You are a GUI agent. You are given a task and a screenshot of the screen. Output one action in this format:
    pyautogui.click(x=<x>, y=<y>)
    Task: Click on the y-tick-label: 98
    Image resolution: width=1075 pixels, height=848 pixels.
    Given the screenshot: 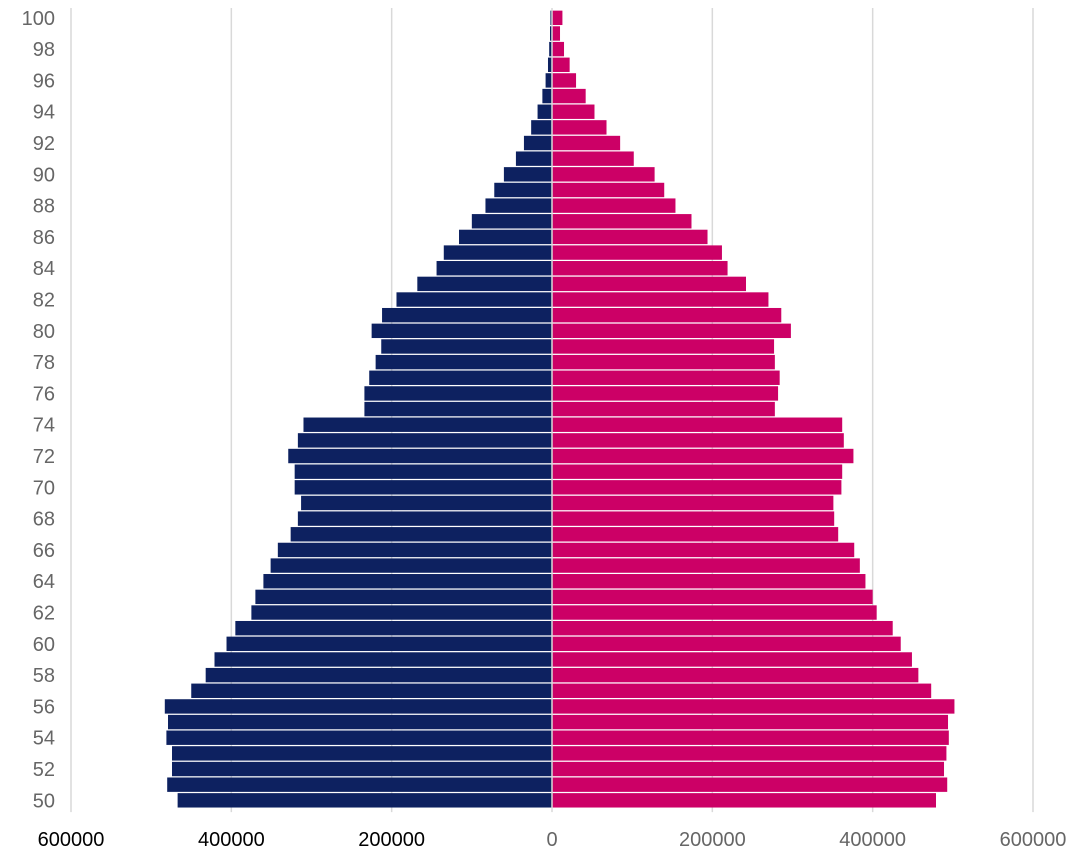 What is the action you would take?
    pyautogui.click(x=44, y=50)
    